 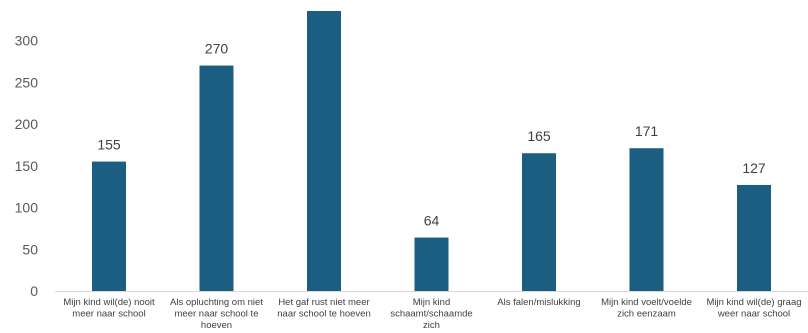 I want to click on y-tick-label: 100, so click(x=27, y=208).